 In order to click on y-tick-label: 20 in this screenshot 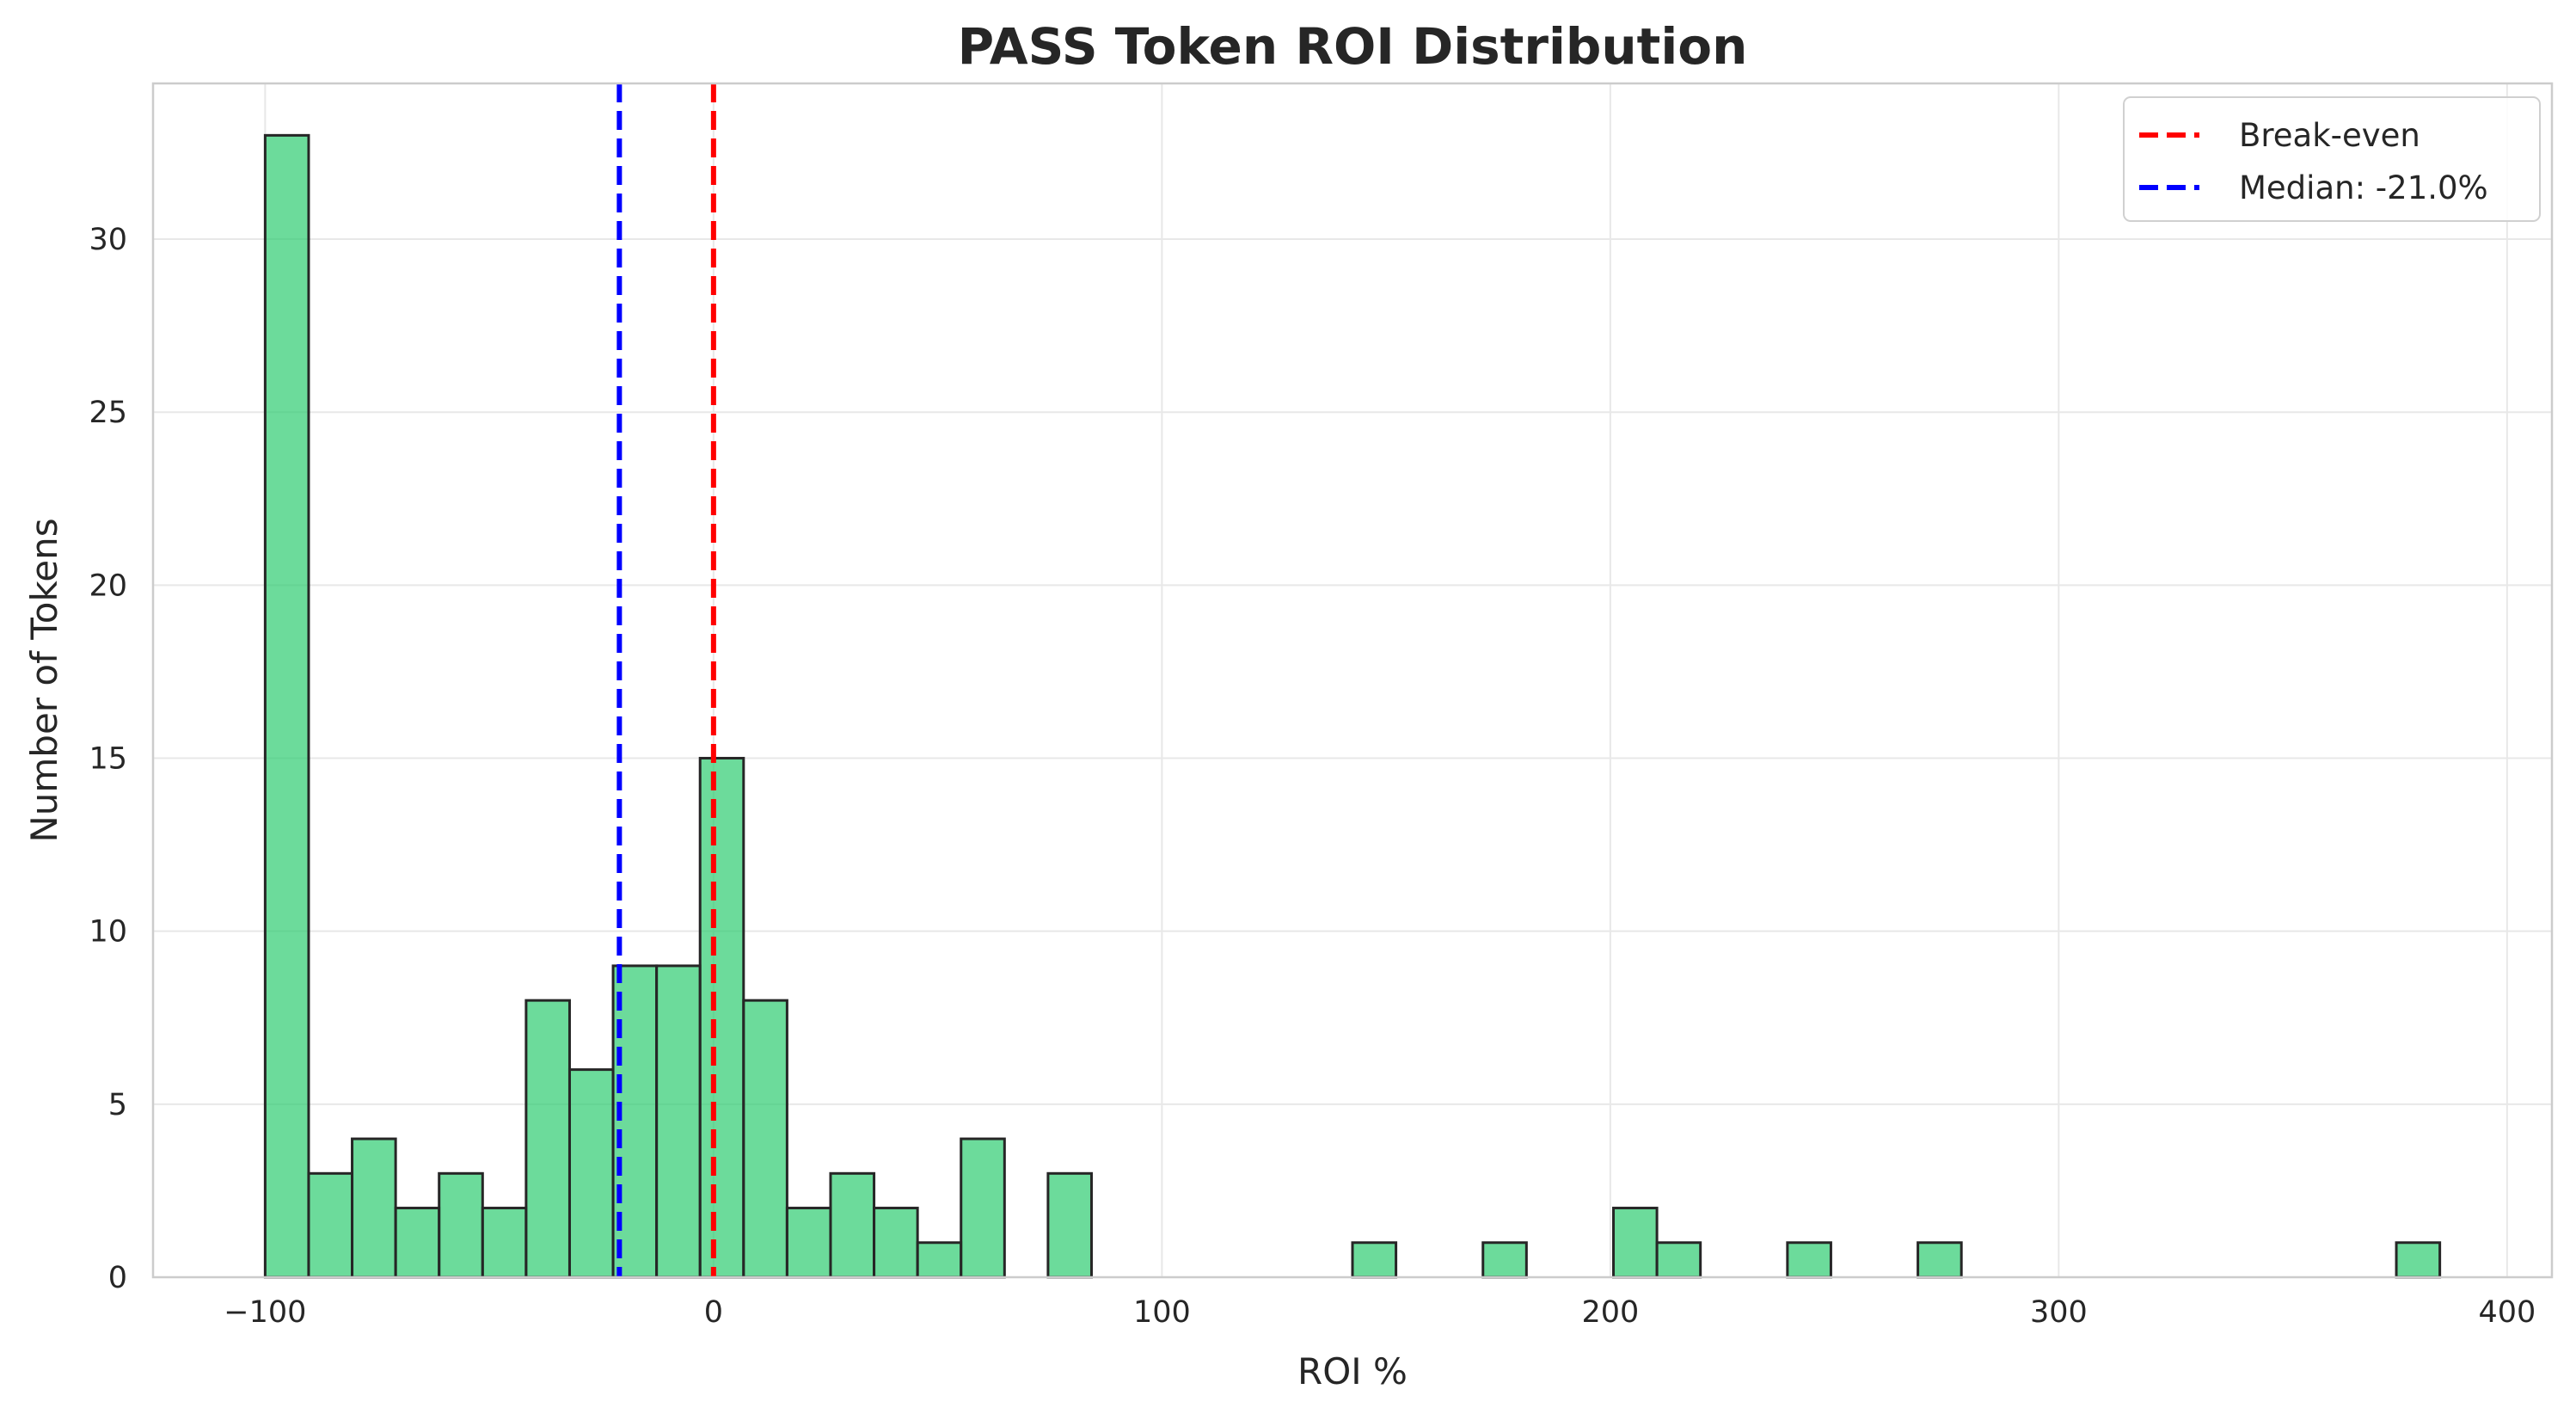, I will do `click(108, 586)`.